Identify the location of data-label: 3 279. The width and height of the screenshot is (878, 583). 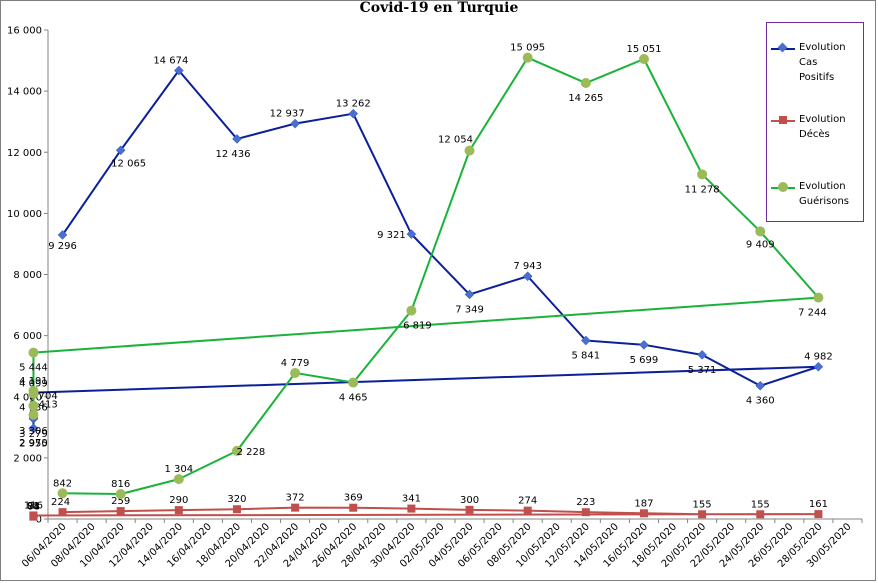
(33, 434).